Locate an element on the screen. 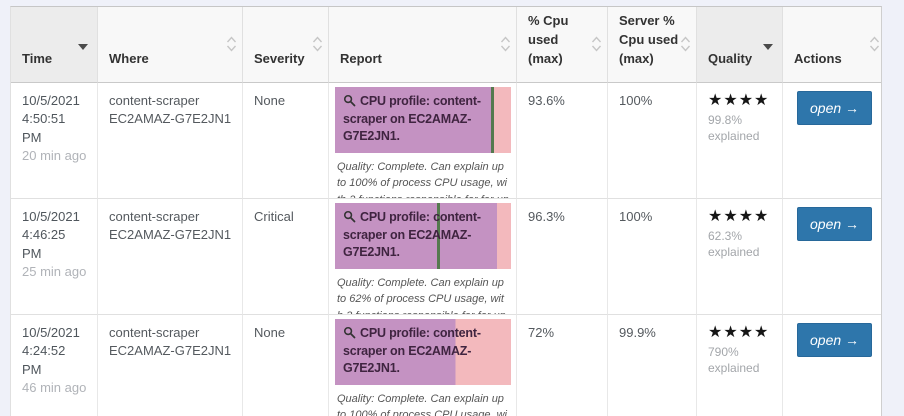  time-ago: 25 min ago is located at coordinates (54, 272).